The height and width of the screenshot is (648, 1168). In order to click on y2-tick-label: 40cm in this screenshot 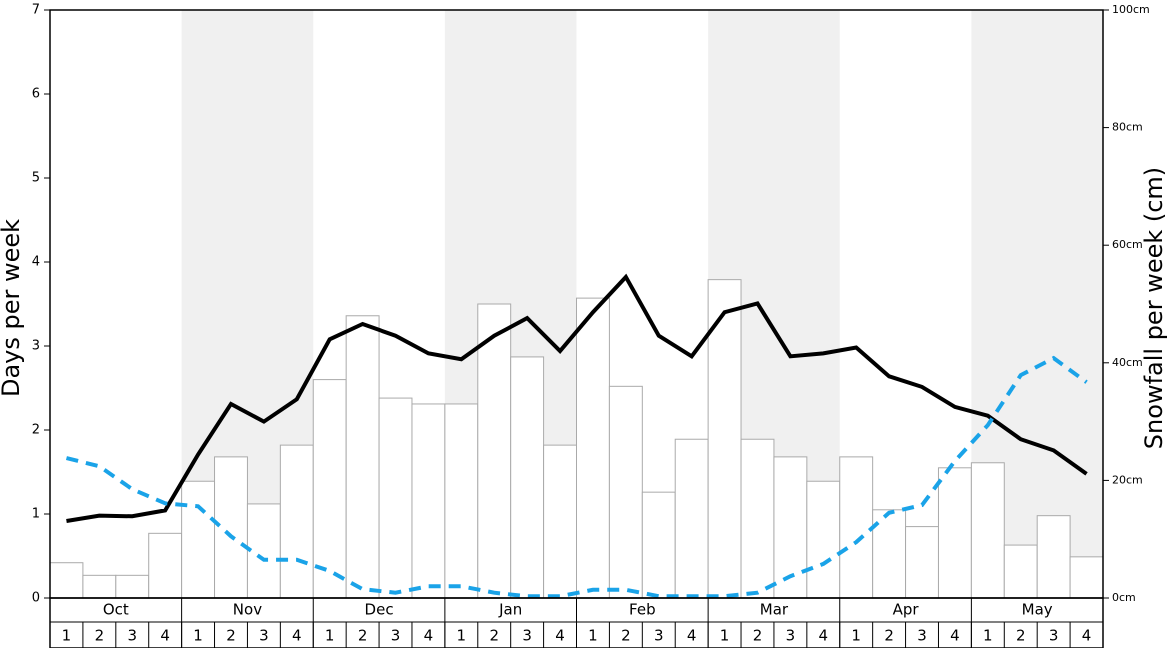, I will do `click(1127, 362)`.